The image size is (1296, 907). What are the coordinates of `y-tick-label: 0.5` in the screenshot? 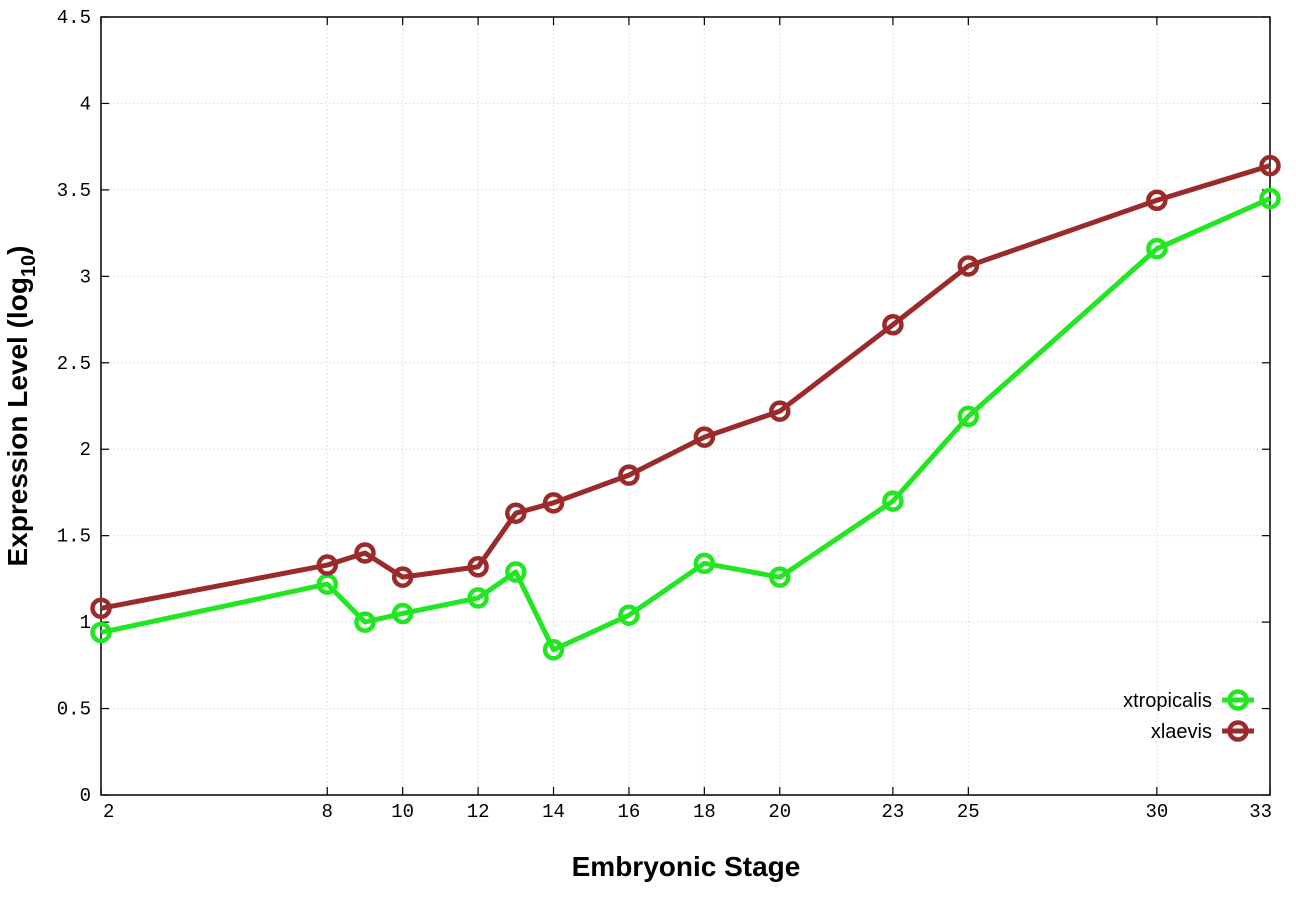 It's located at (74, 710).